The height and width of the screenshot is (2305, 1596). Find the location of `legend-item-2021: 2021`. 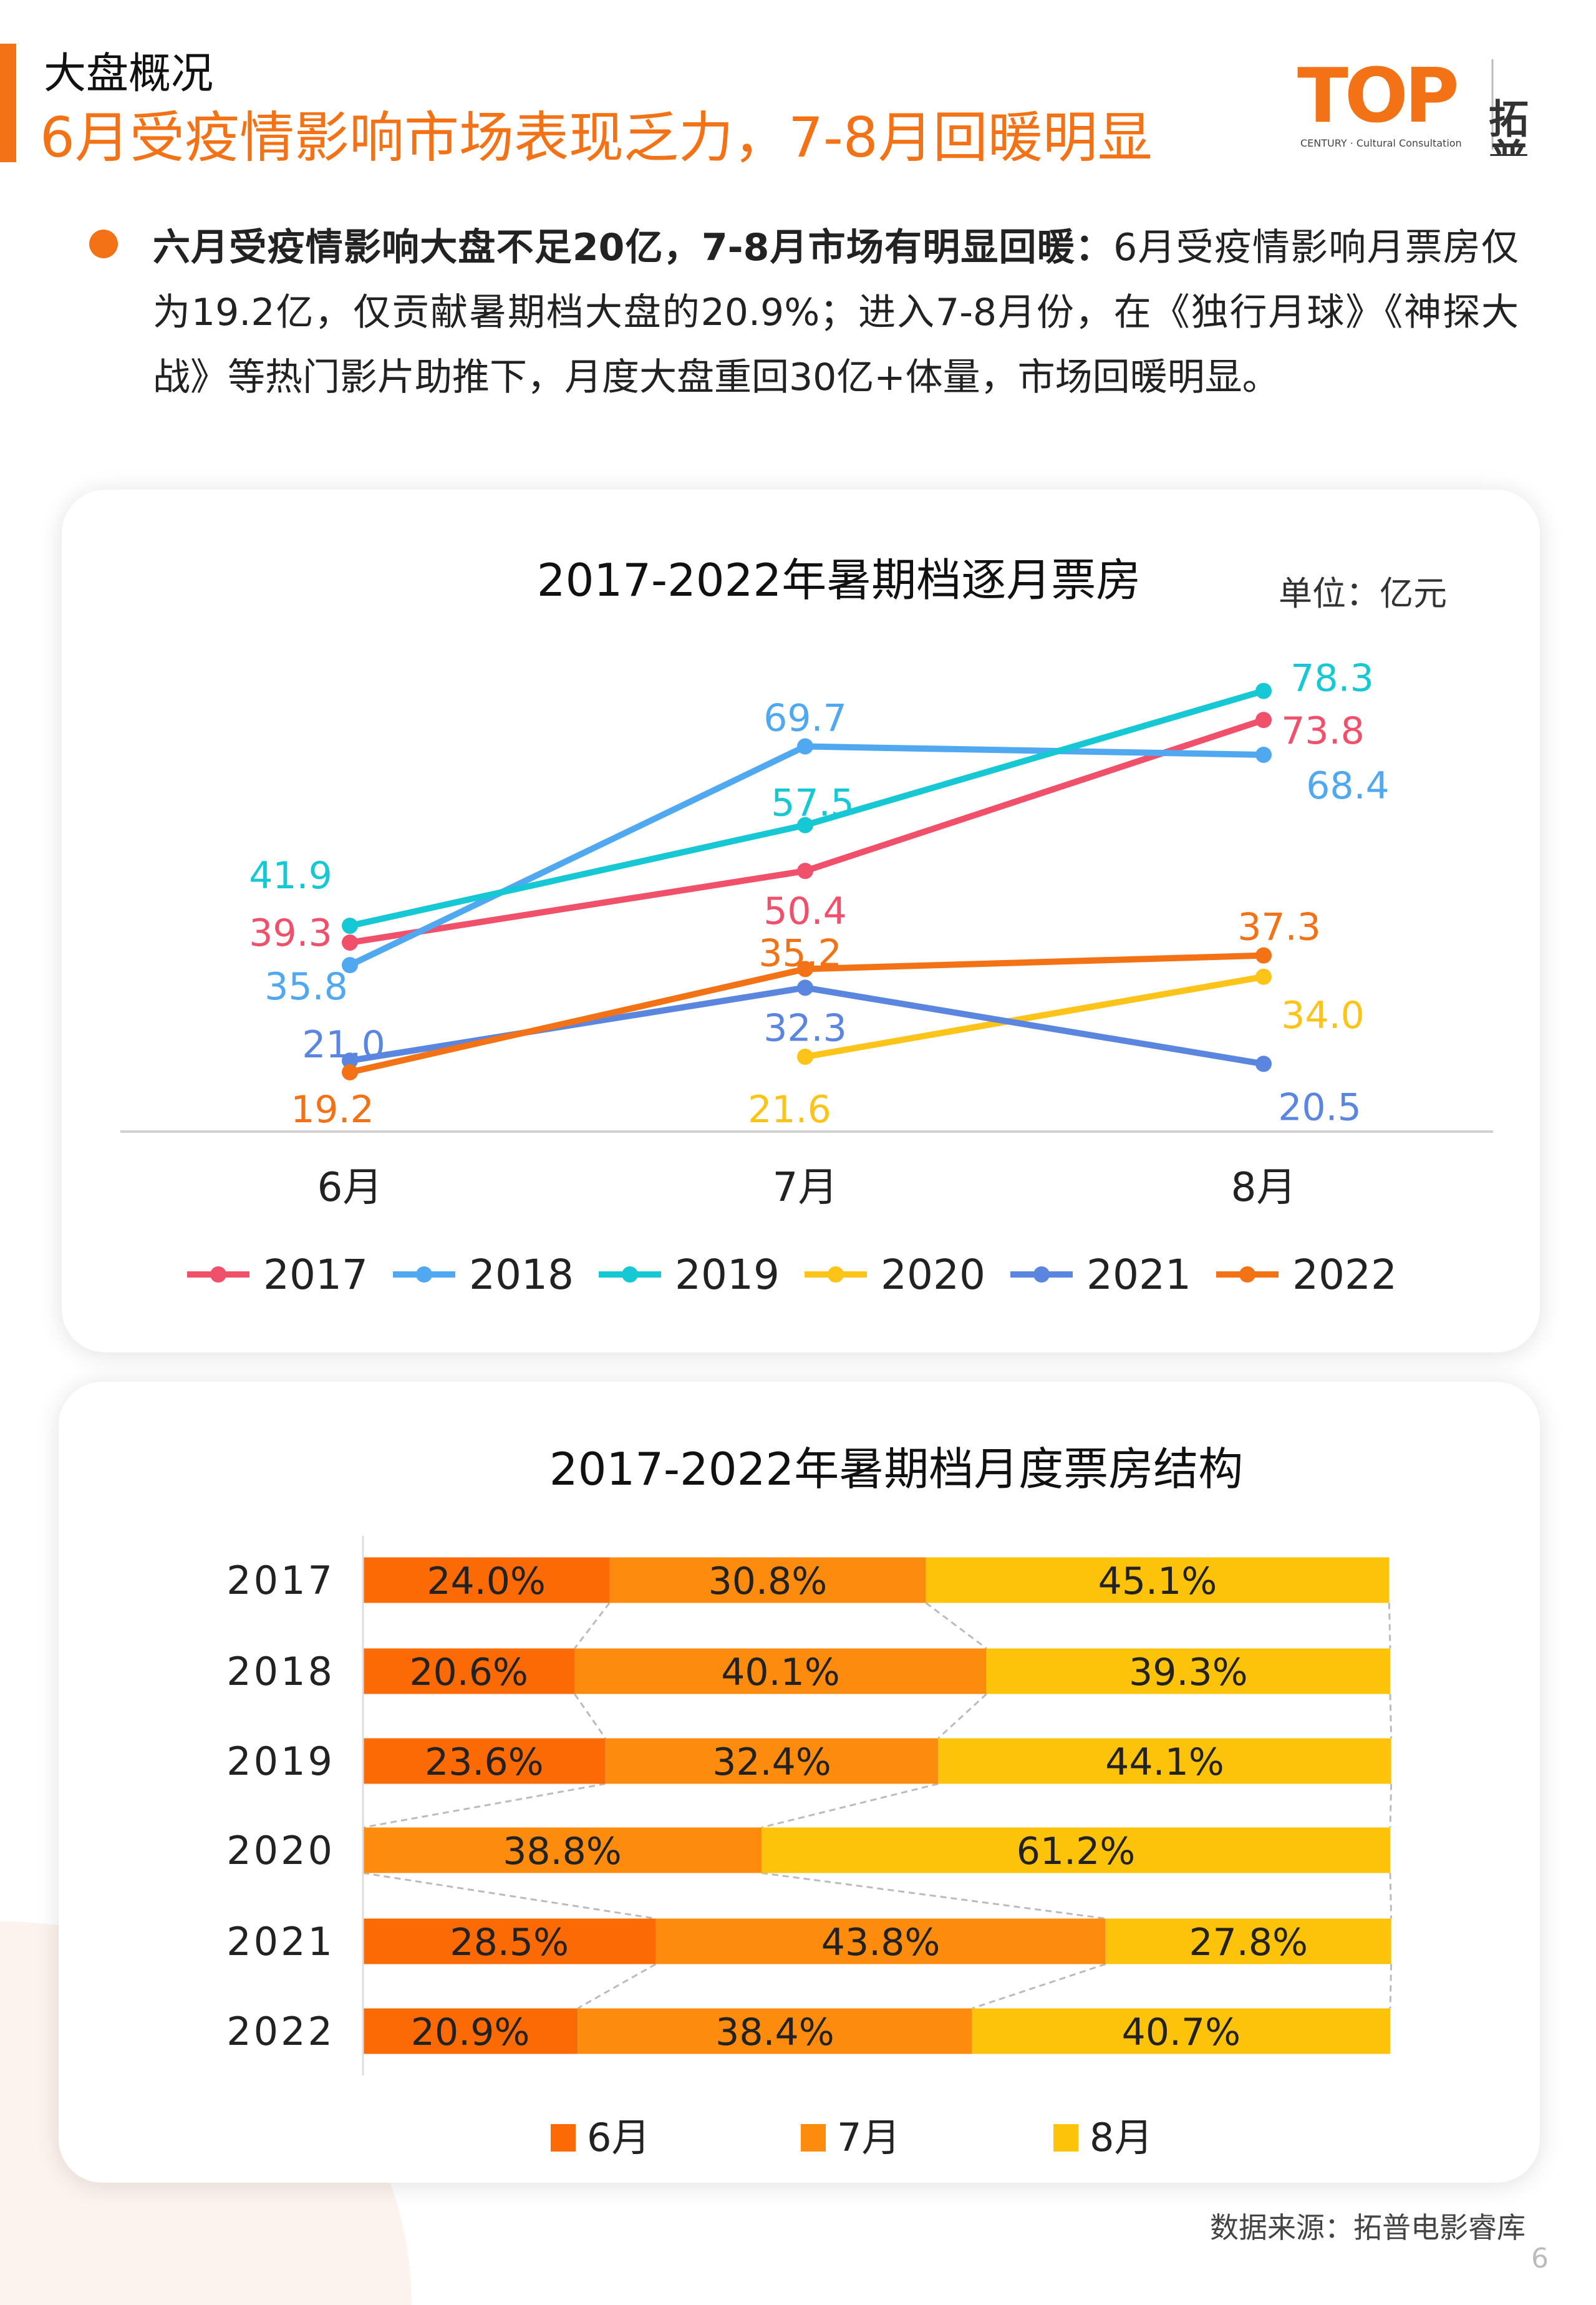

legend-item-2021: 2021 is located at coordinates (1100, 1275).